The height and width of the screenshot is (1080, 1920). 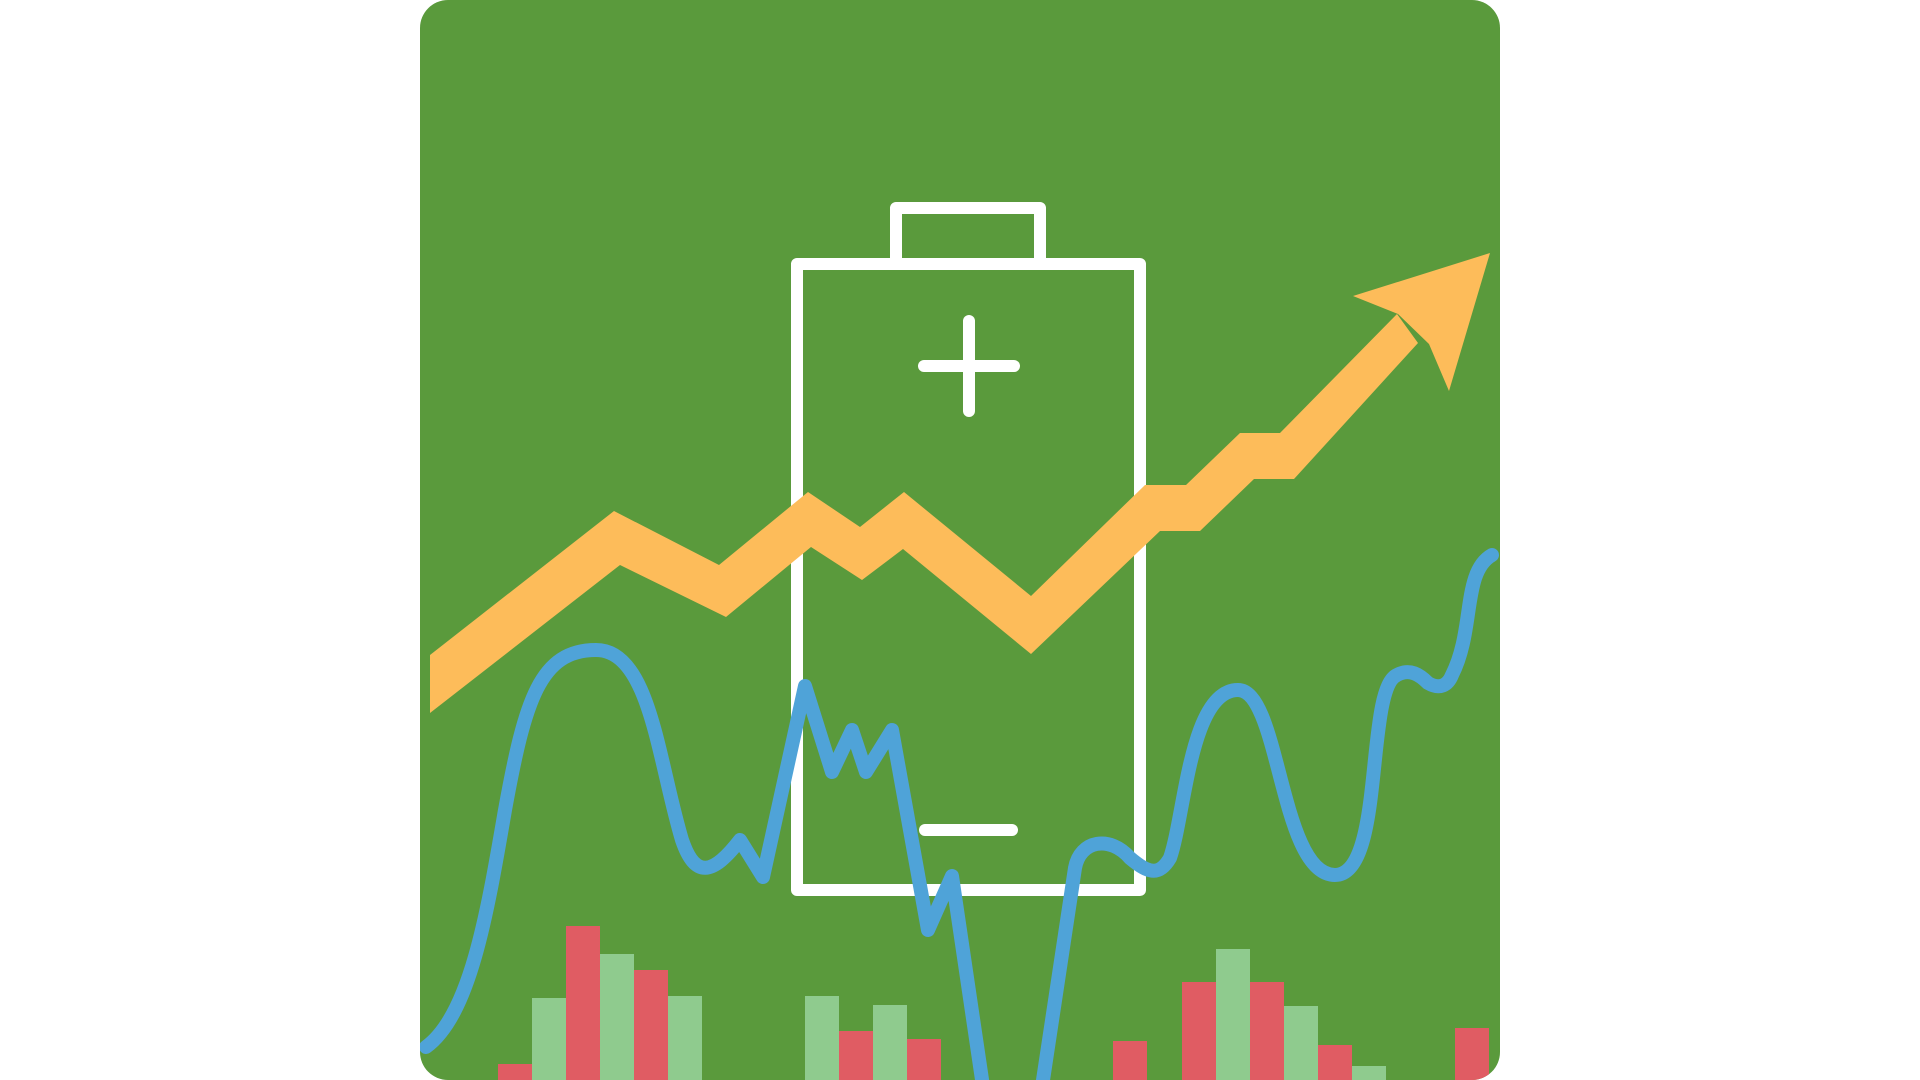 I want to click on volume-bars, so click(x=993, y=1003).